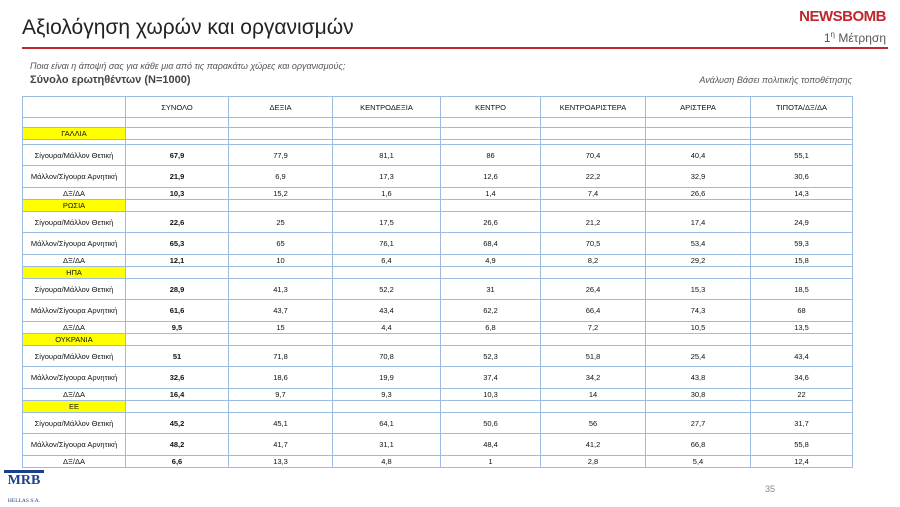 The image size is (900, 507). I want to click on value-cell: 34,6, so click(801, 377).